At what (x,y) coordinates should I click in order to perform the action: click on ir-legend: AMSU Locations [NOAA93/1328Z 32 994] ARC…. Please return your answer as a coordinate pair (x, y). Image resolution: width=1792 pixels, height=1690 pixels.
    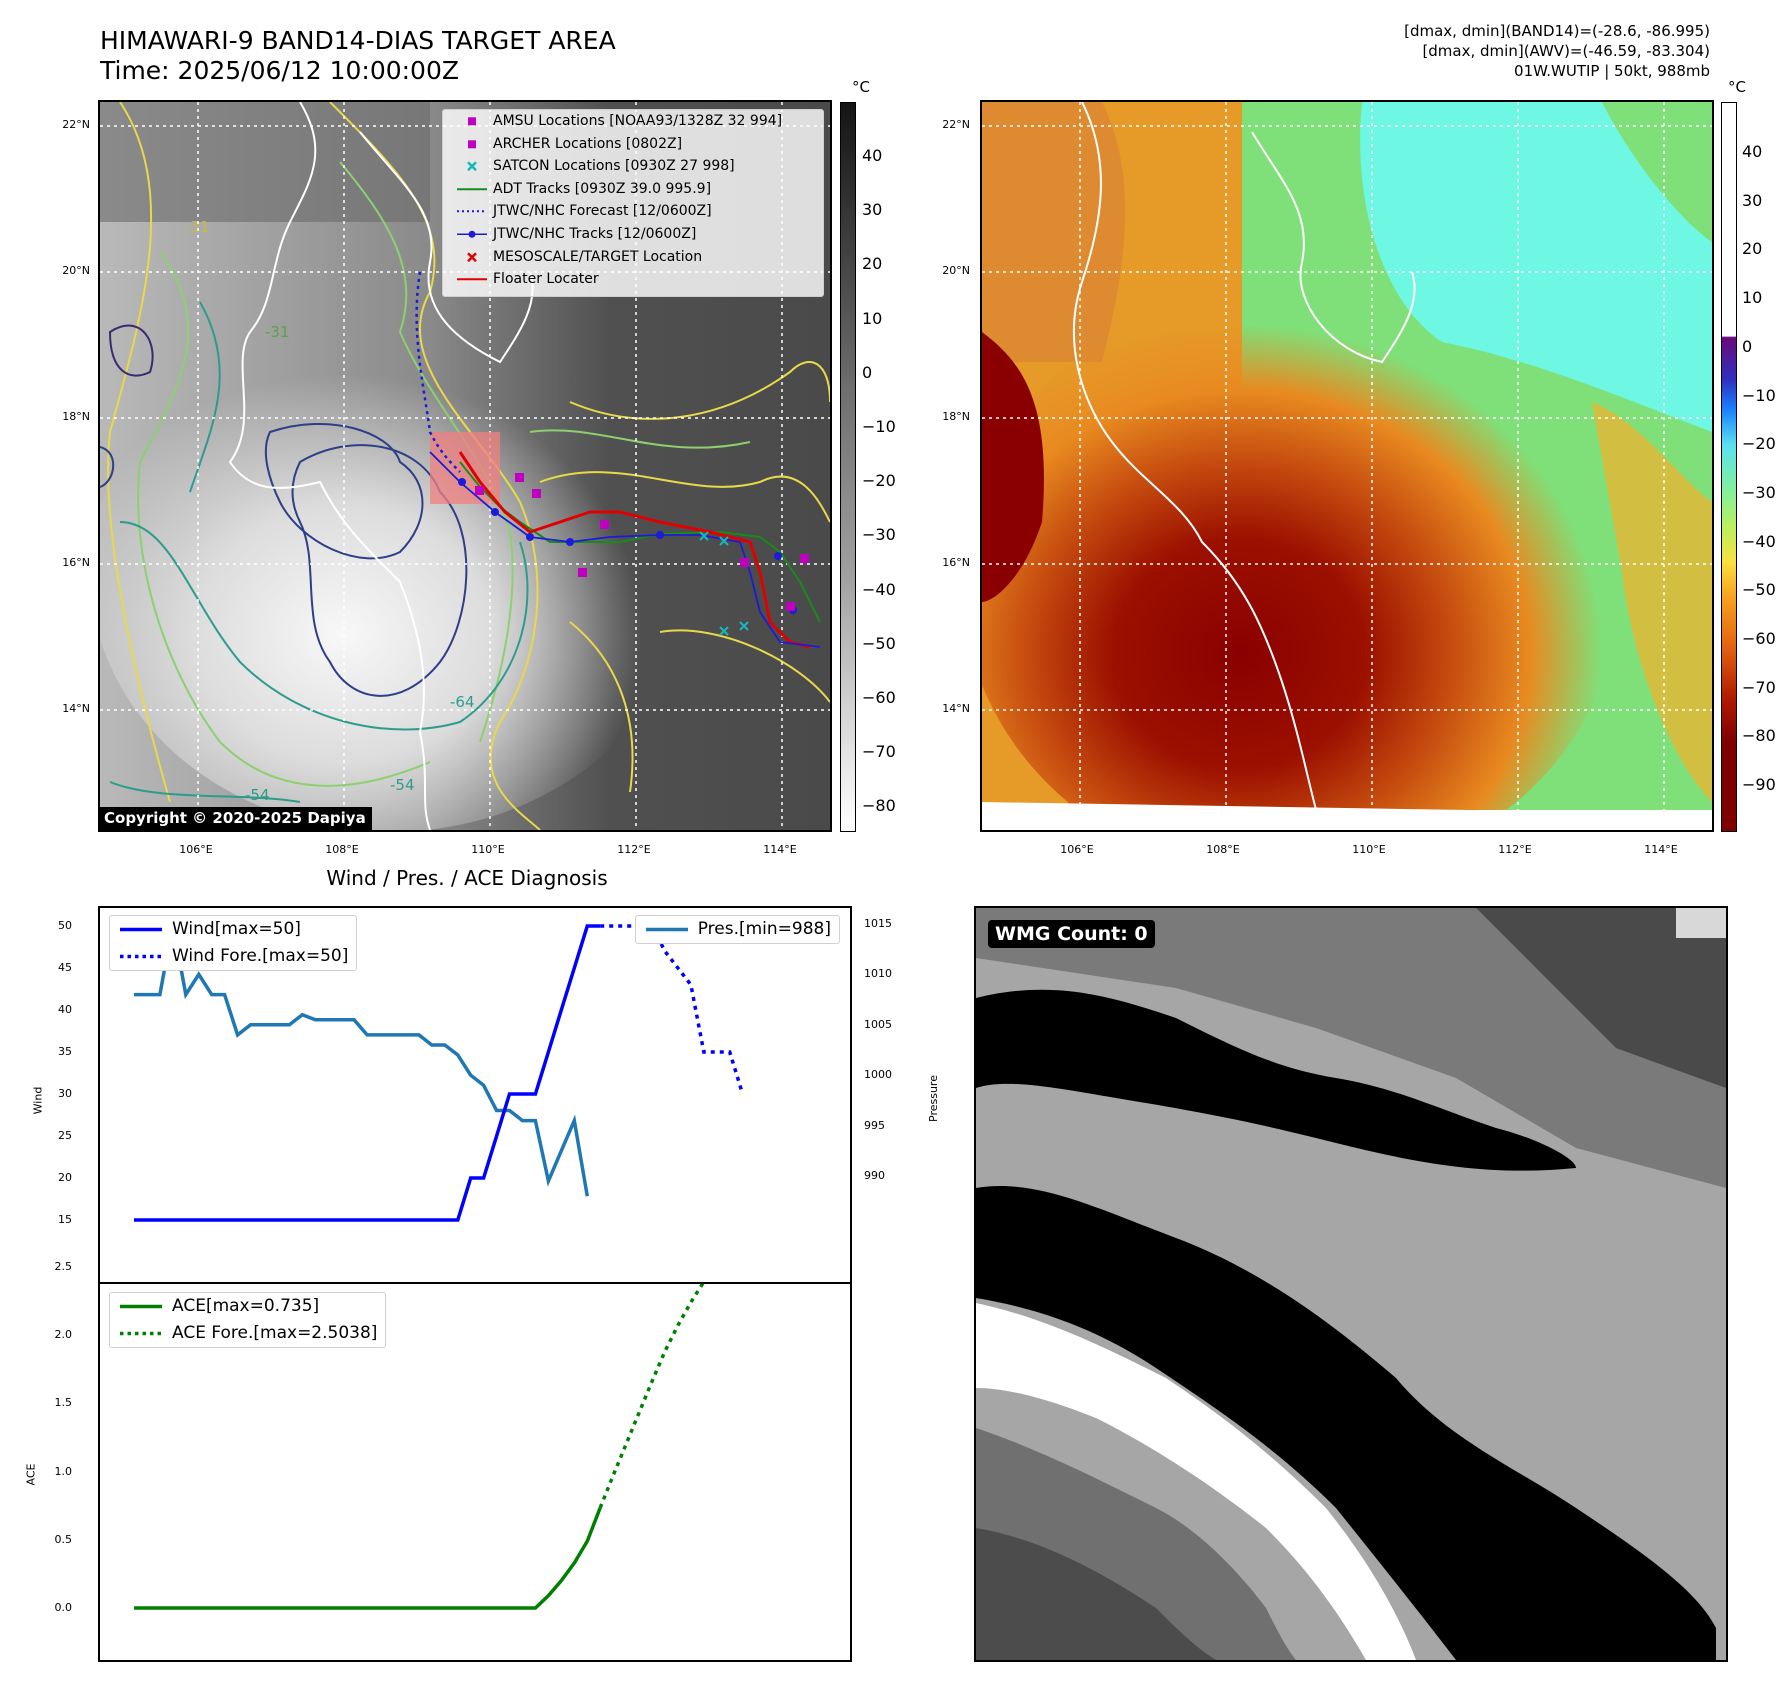
    Looking at the image, I should click on (633, 203).